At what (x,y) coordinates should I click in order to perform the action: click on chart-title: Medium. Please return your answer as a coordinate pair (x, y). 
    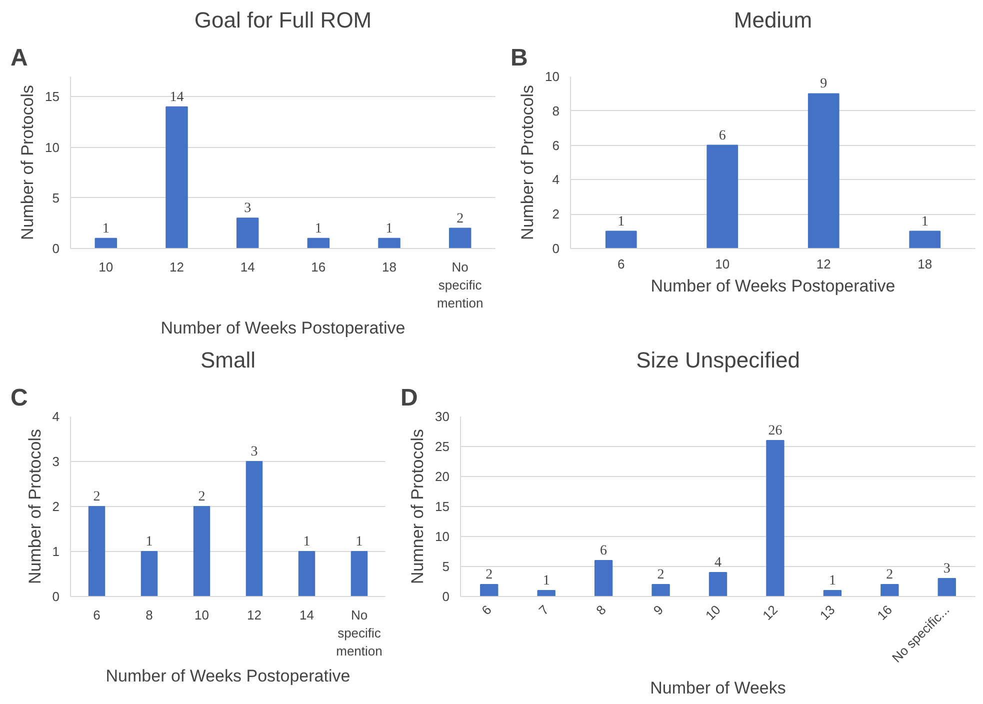
    Looking at the image, I should click on (773, 20).